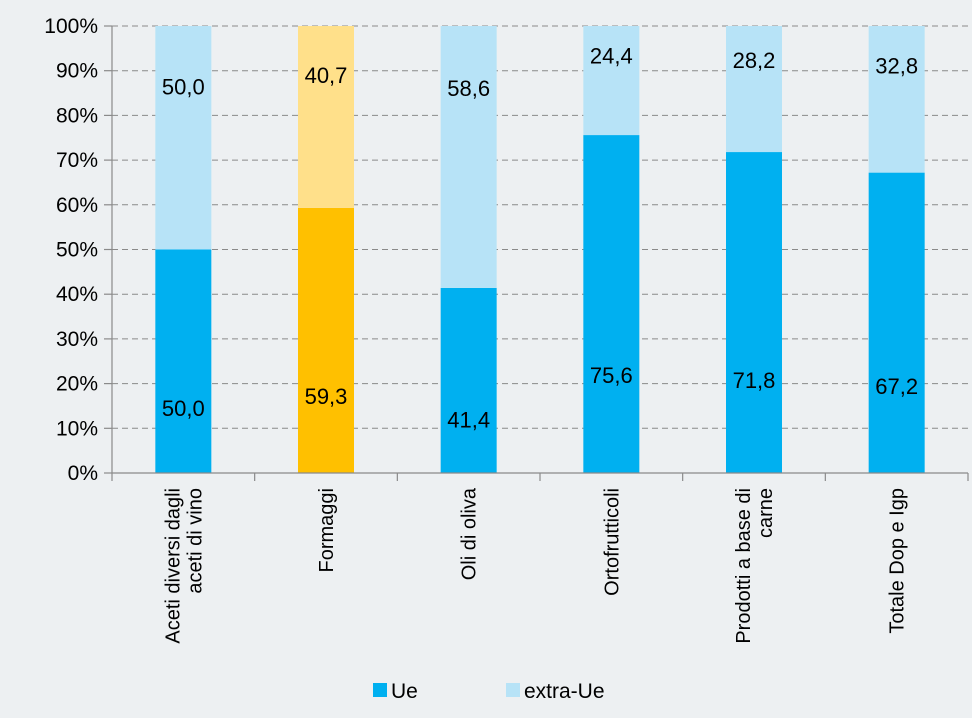 Image resolution: width=972 pixels, height=718 pixels. Describe the element at coordinates (744, 566) in the screenshot. I see `category-label-line: Prodotti a base di` at that location.